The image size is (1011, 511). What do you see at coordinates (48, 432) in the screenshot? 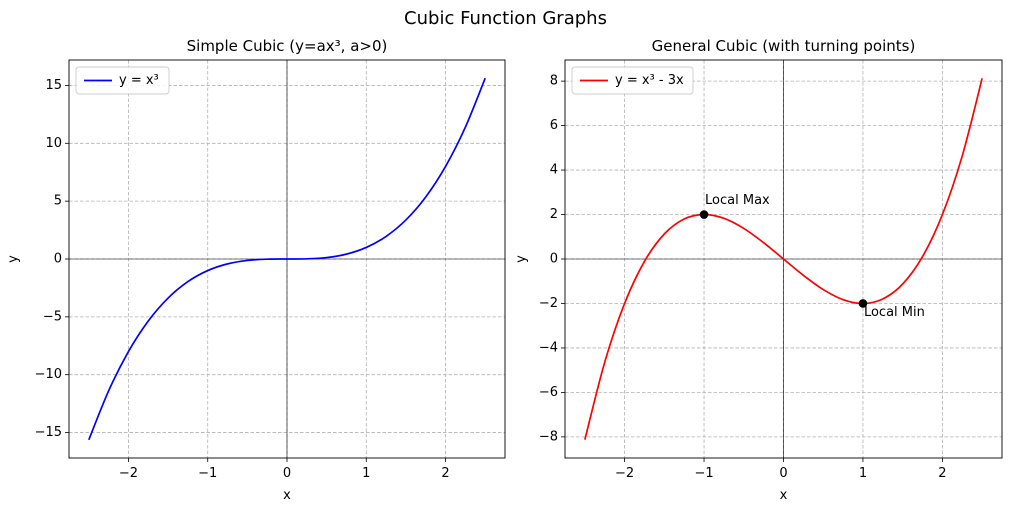
I see `left-ytick-label-0: −15` at bounding box center [48, 432].